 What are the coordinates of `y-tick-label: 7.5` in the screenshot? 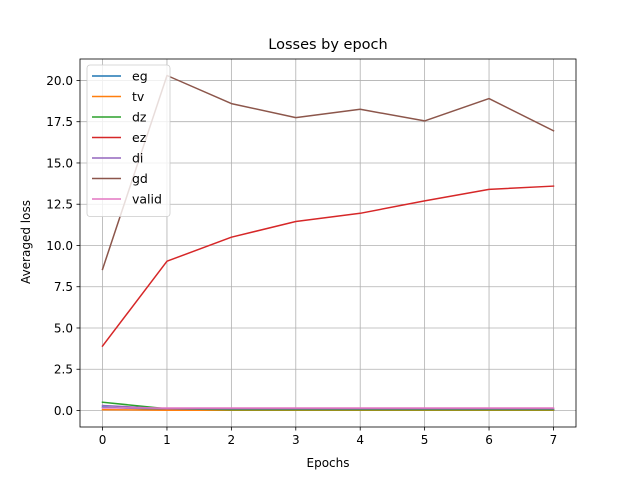 It's located at (63, 287).